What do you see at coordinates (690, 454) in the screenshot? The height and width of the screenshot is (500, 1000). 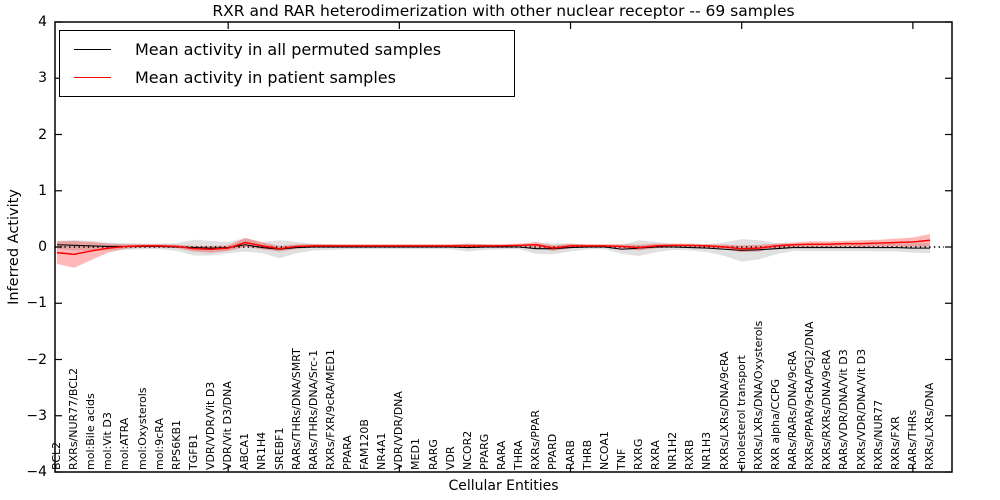 I see `x-tick-label: RXRB` at bounding box center [690, 454].